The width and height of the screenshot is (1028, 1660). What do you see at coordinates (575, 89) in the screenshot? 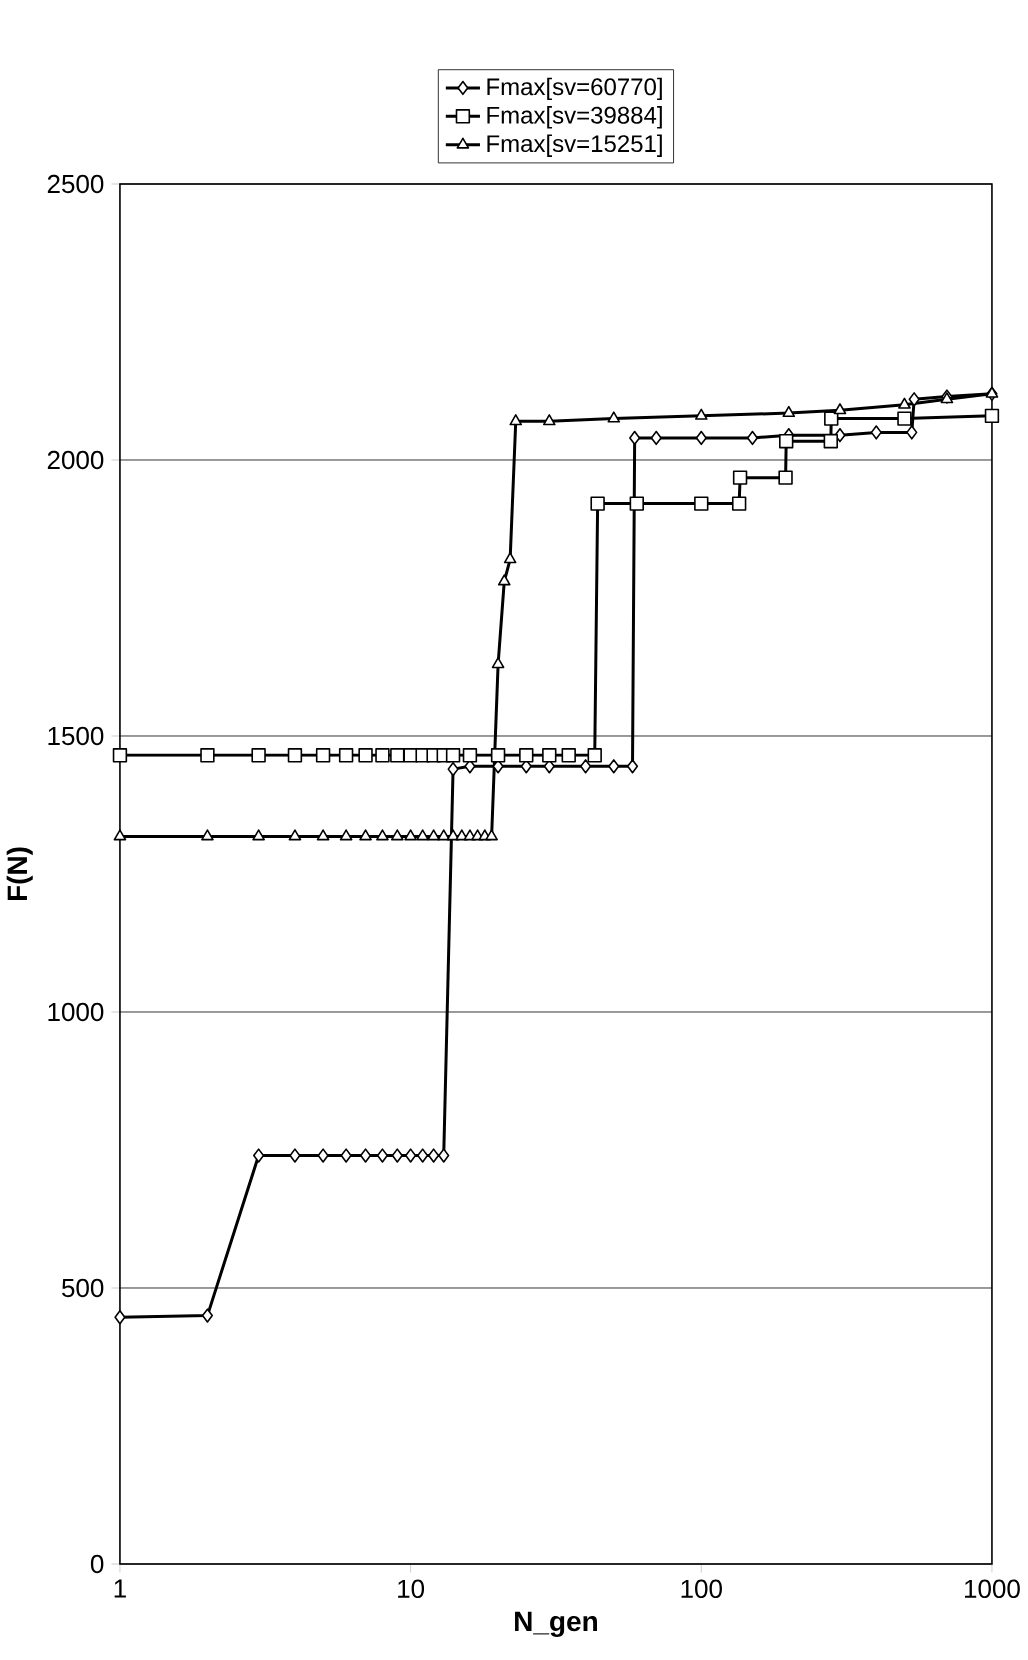
I see `legend-label: Fmax[sv=60770]` at bounding box center [575, 89].